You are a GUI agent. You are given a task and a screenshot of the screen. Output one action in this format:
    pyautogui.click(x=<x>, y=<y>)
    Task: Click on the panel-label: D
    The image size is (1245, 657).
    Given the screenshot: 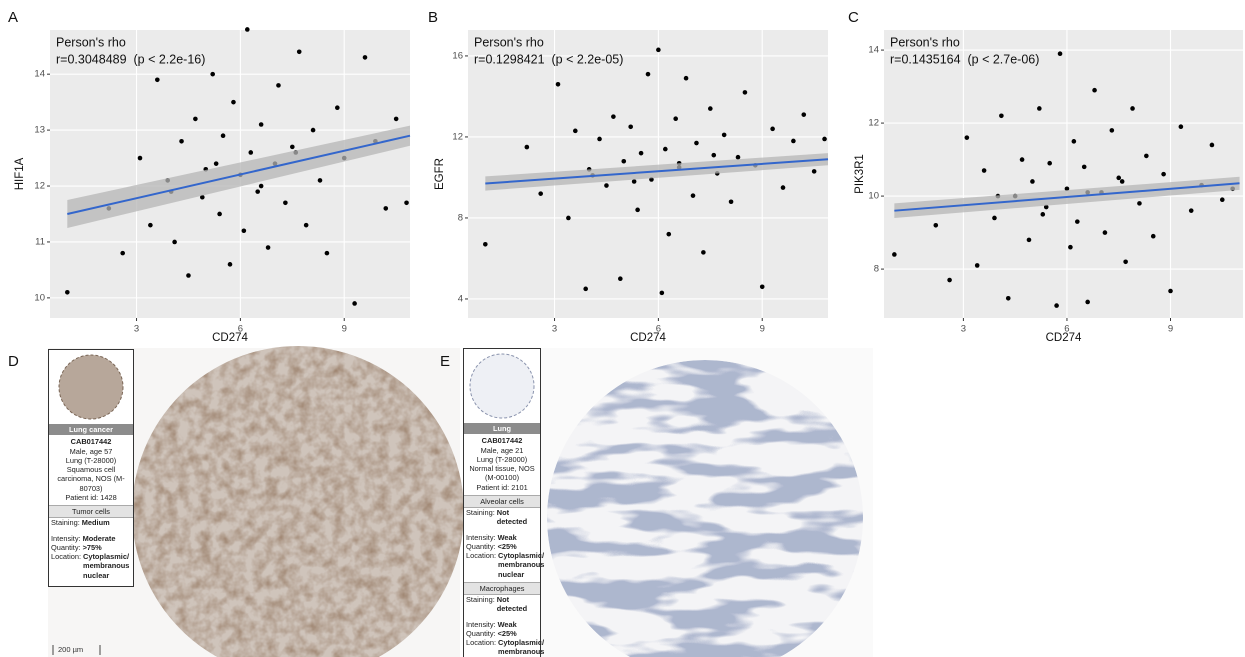 What is the action you would take?
    pyautogui.click(x=13, y=361)
    